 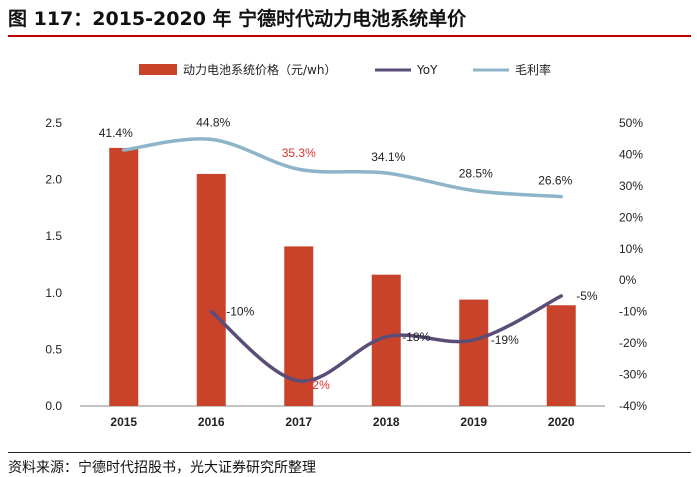 What do you see at coordinates (316, 385) in the screenshot?
I see `yoy-data-label: -32%` at bounding box center [316, 385].